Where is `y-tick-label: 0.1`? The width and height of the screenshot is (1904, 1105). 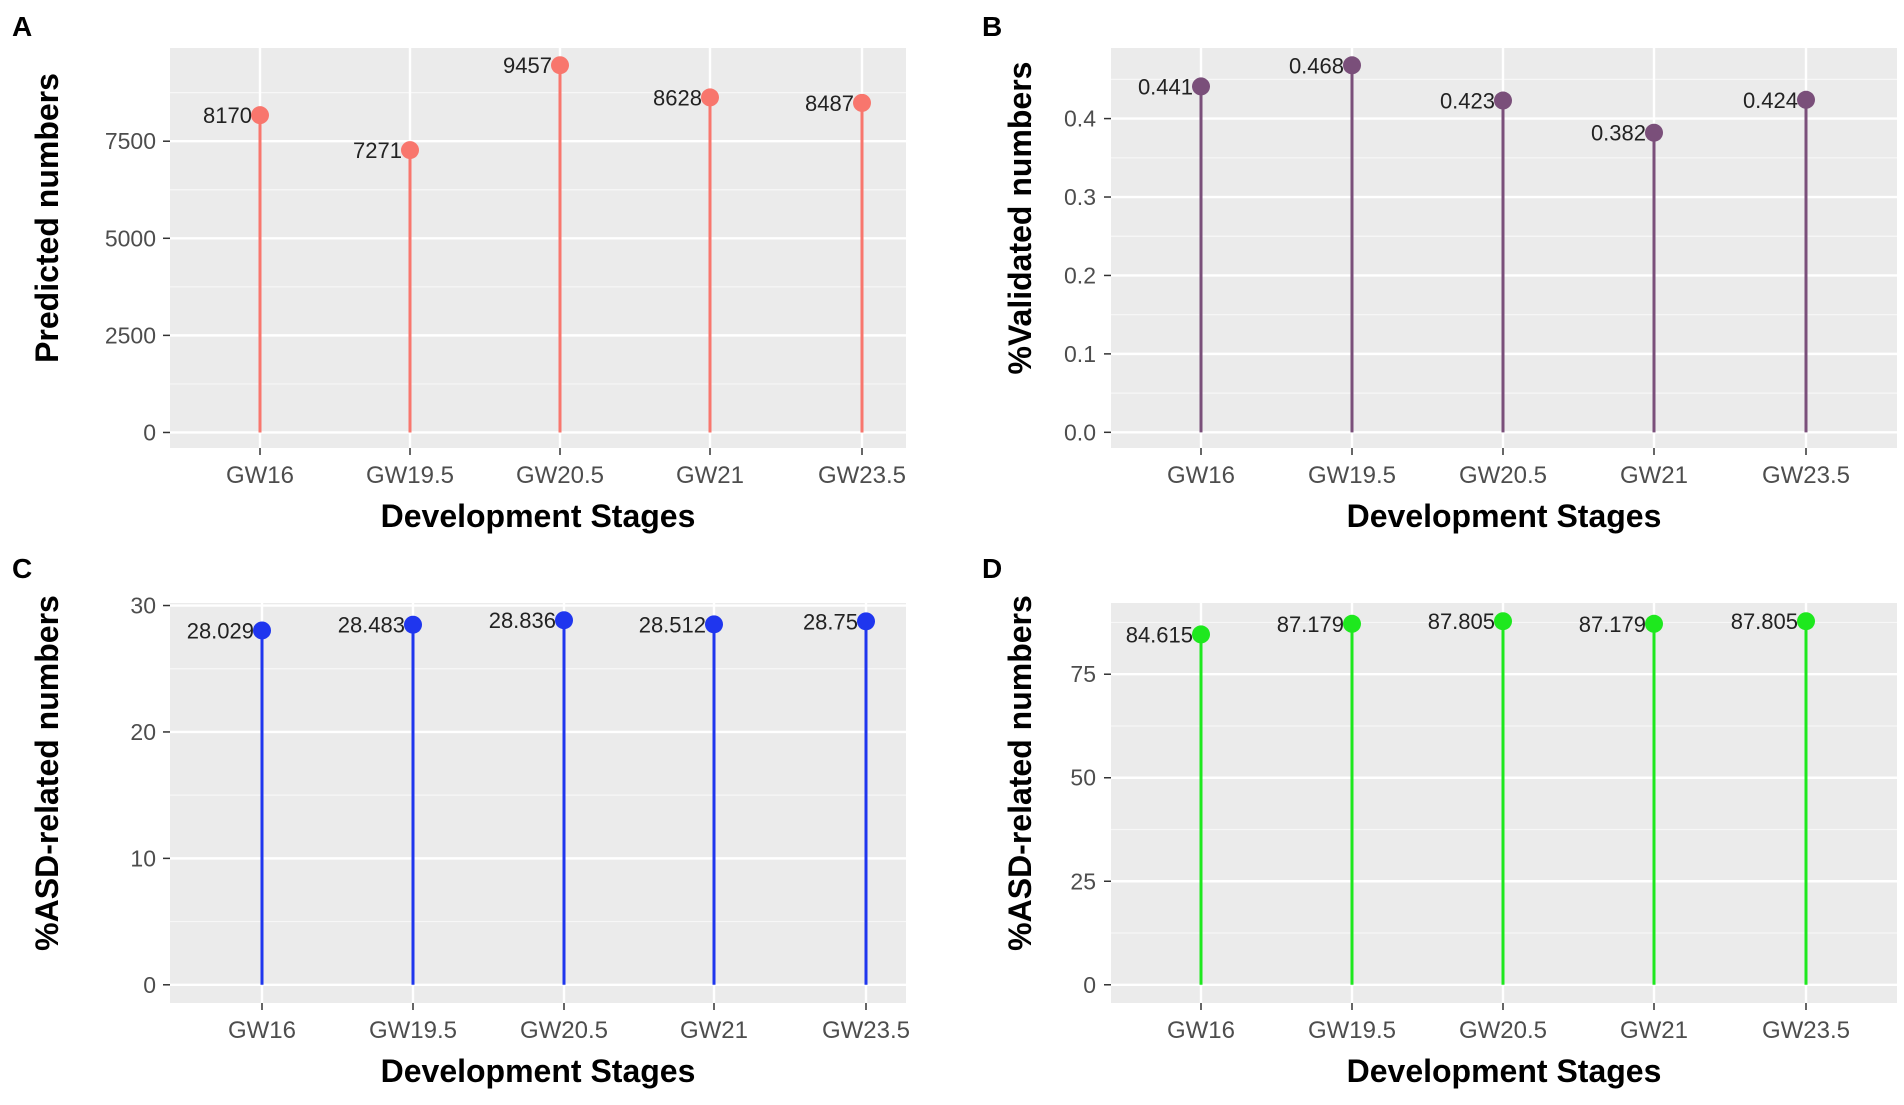
y-tick-label: 0.1 is located at coordinates (1080, 354).